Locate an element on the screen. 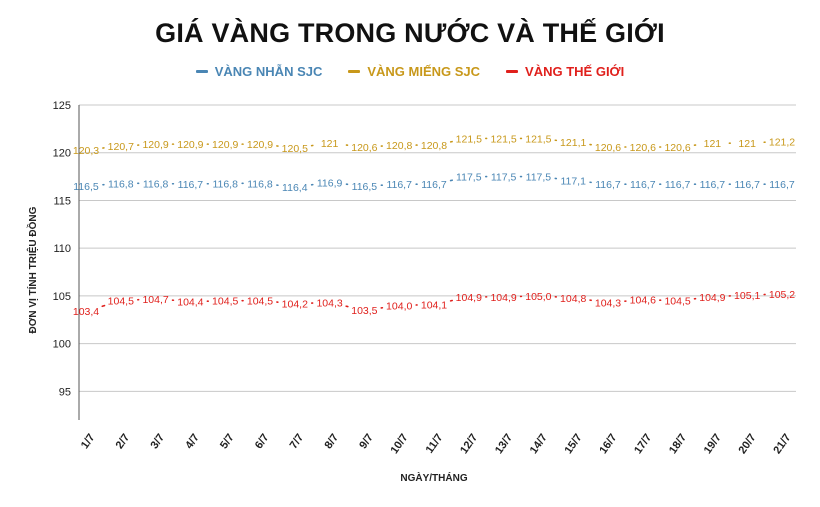 This screenshot has height=507, width=820. data-label: 121,2 is located at coordinates (782, 142).